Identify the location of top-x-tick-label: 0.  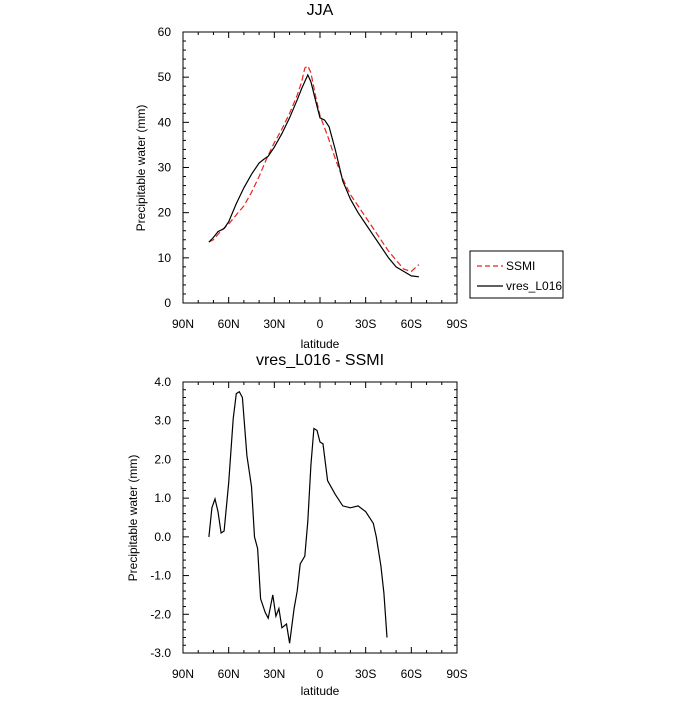
(320, 324).